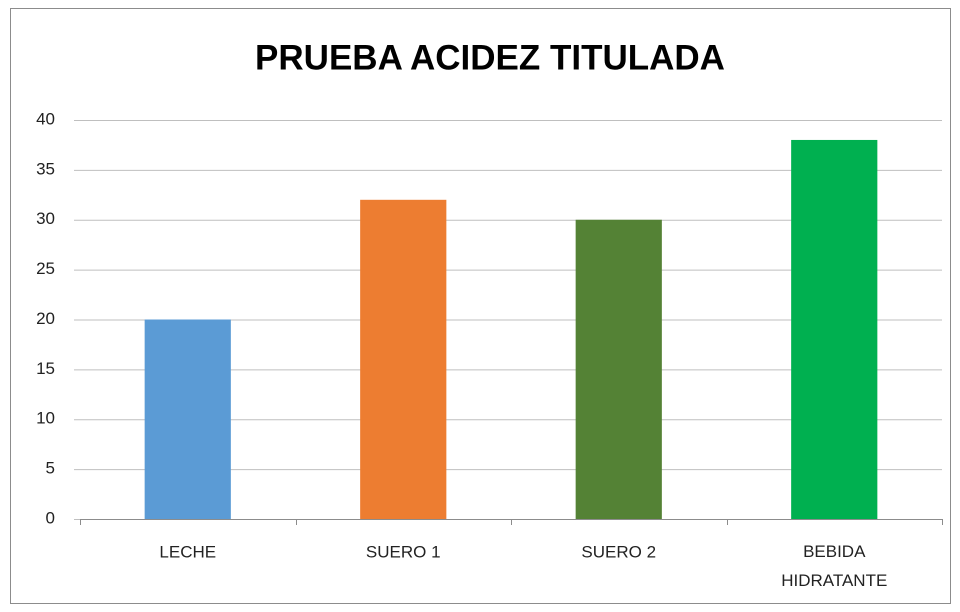 Image resolution: width=960 pixels, height=612 pixels. Describe the element at coordinates (834, 566) in the screenshot. I see `x-tick-label: BEBIDA HIDRATANTE` at that location.